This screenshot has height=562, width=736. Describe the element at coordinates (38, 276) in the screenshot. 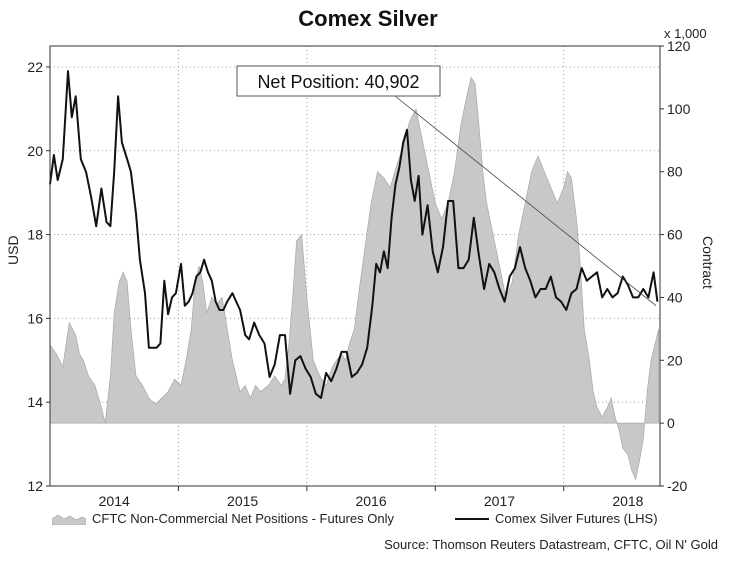

I see `left-axis-ticks: 12 14 16 18 20 22` at that location.